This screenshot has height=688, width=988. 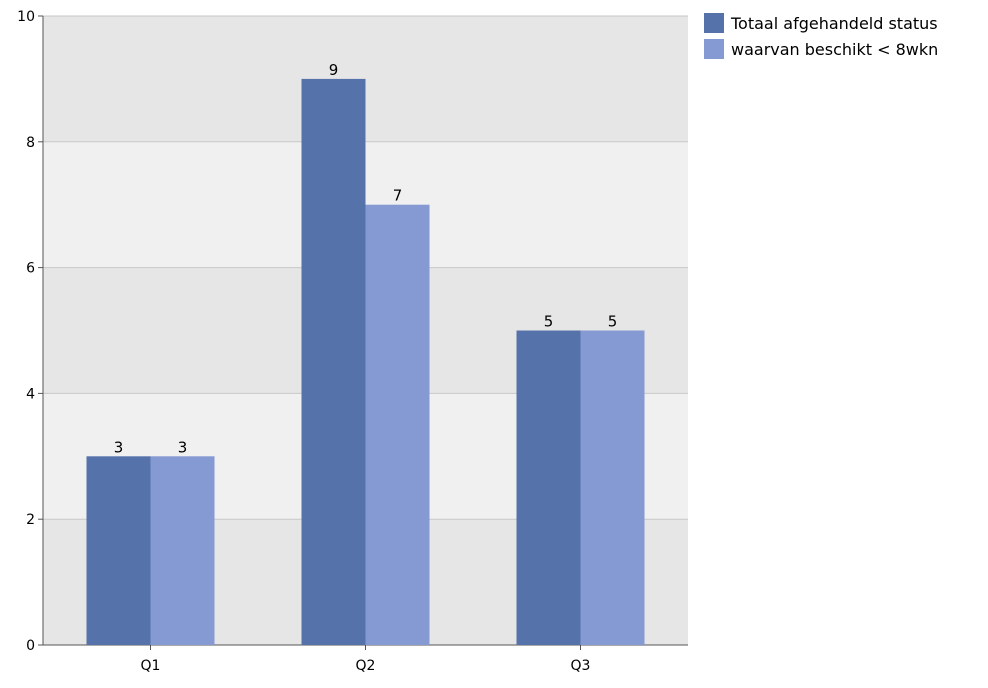 I want to click on y-tick-label: 8, so click(x=30, y=143).